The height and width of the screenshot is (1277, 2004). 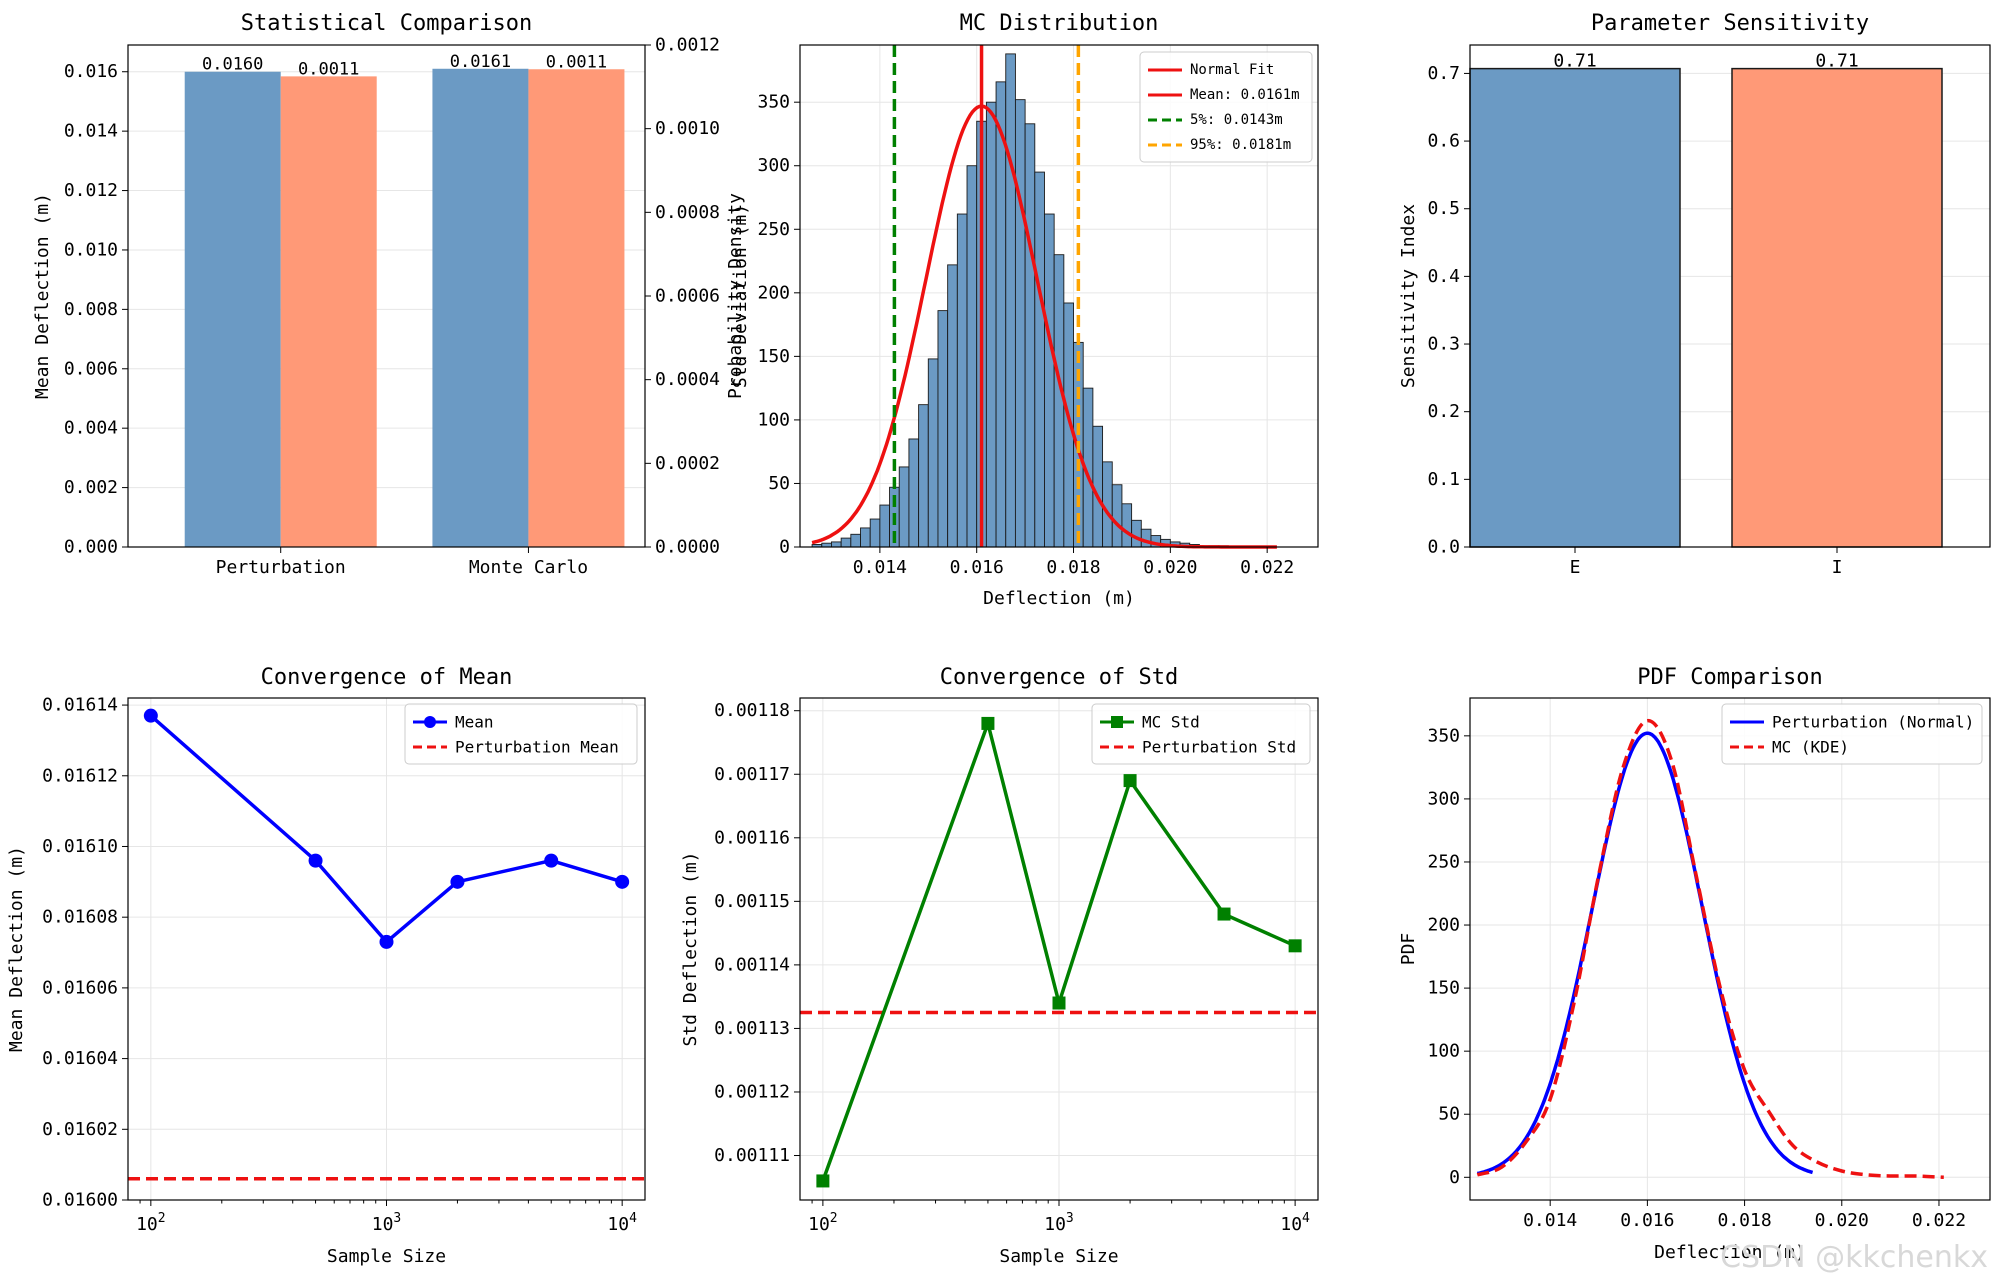 I want to click on pdf-comparison-ytick-label: 350, so click(x=1443, y=735).